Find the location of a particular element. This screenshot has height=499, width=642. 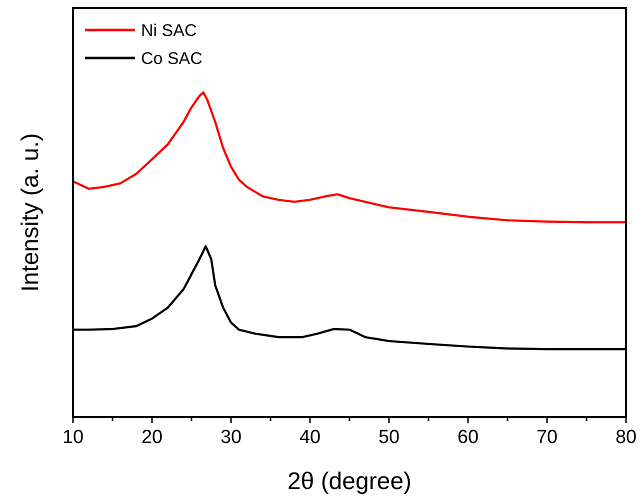

x-tick-label: 70 is located at coordinates (547, 437).